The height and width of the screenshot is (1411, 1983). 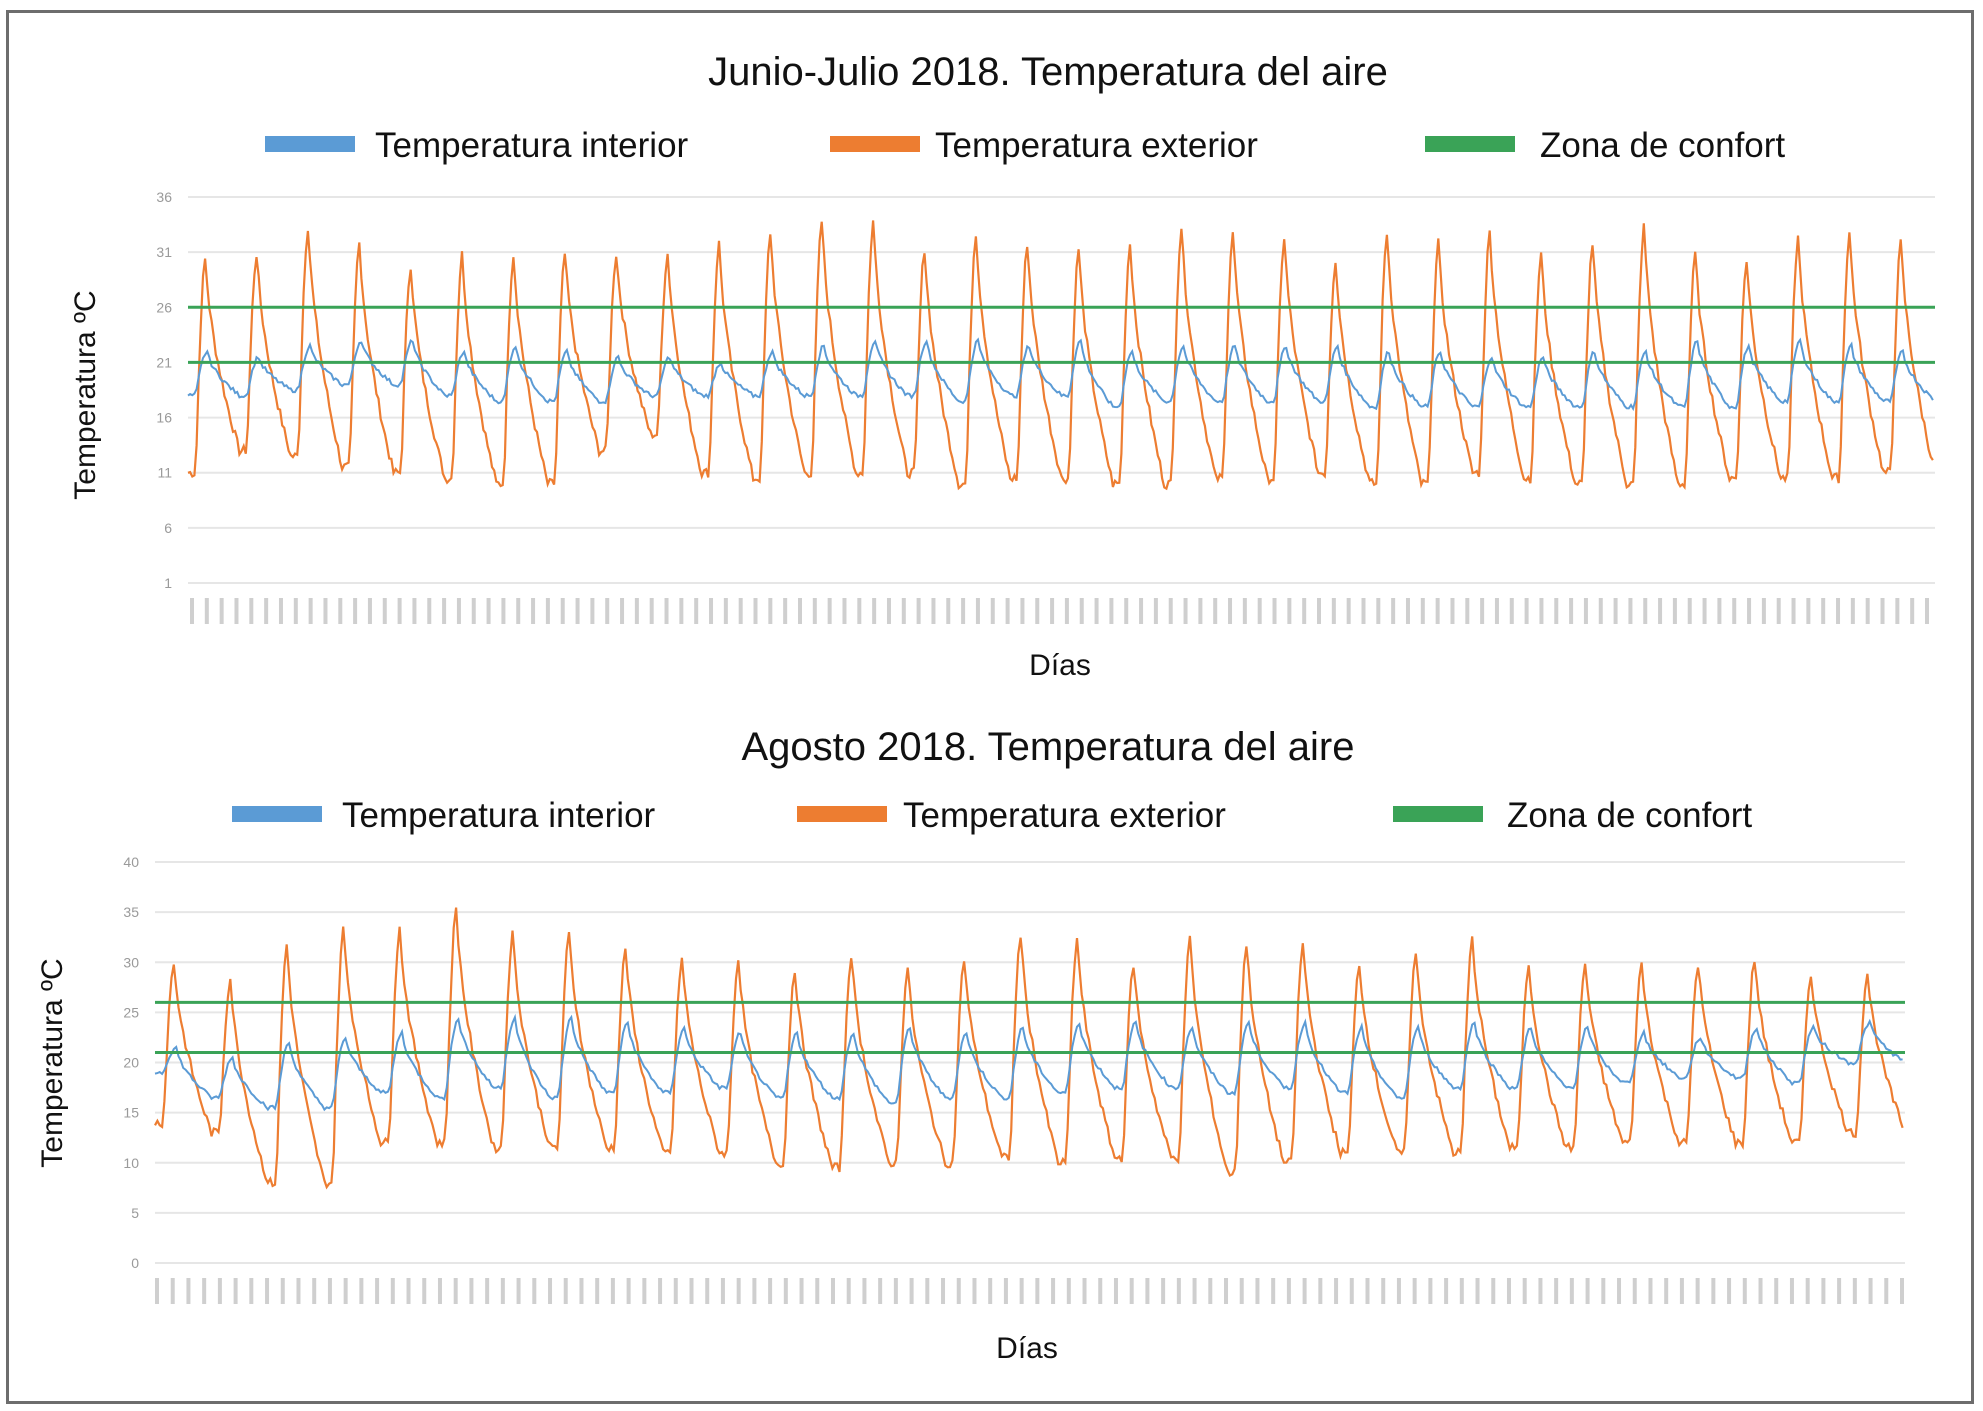 I want to click on y-tick-label: 40, so click(x=131, y=862).